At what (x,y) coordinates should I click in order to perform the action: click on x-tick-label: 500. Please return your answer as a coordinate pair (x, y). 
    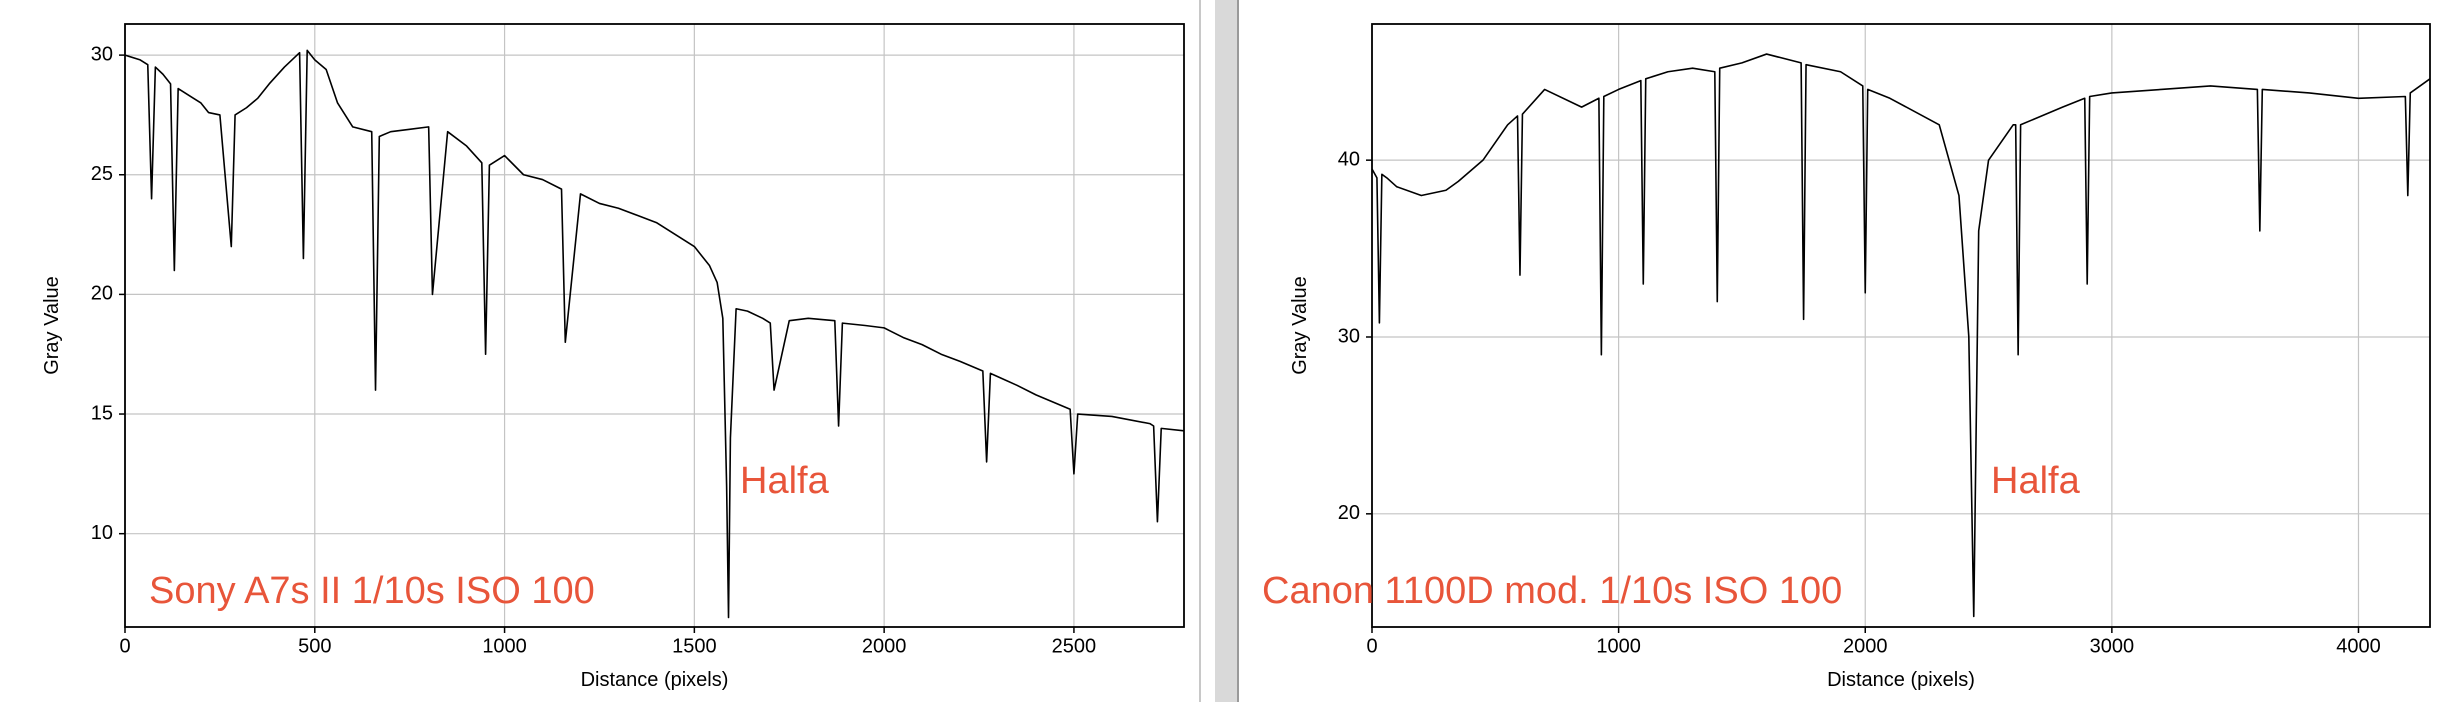
    Looking at the image, I should click on (314, 646).